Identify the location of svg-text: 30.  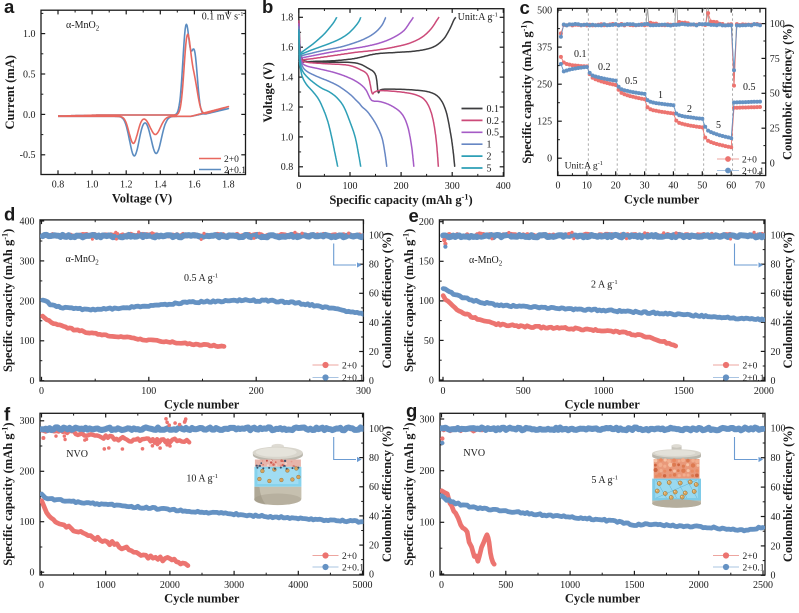
(645, 186).